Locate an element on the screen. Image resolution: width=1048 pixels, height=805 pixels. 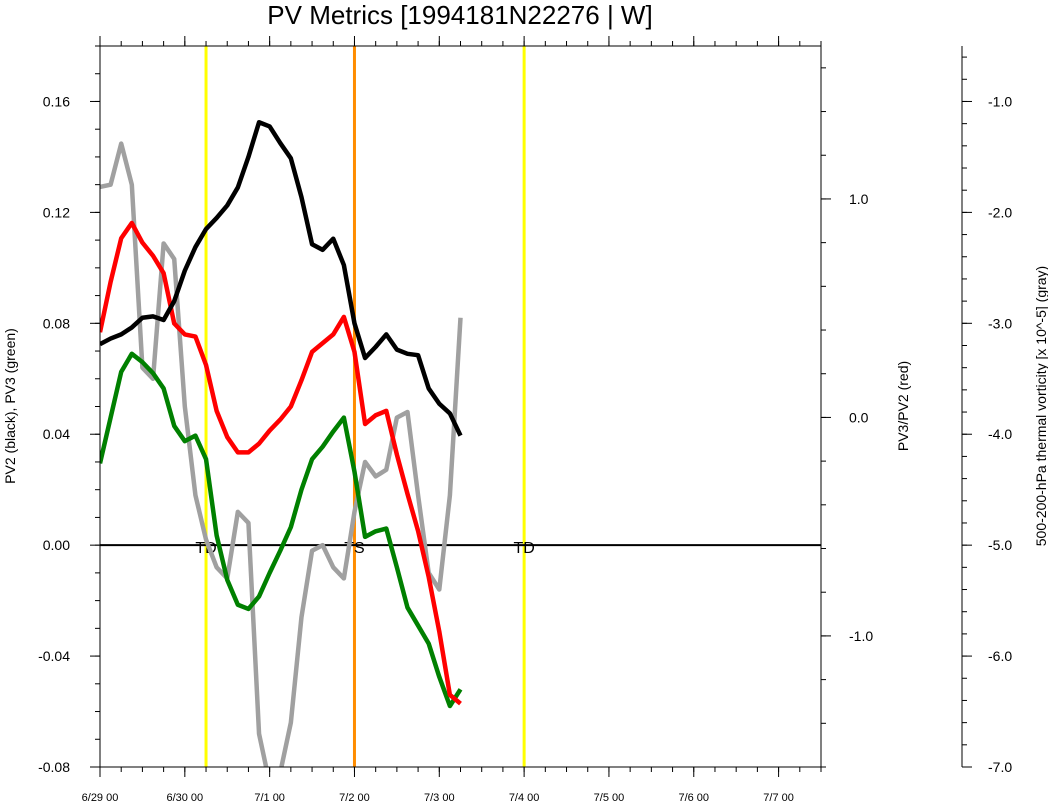
left-tick-label: 0.04 is located at coordinates (56, 434).